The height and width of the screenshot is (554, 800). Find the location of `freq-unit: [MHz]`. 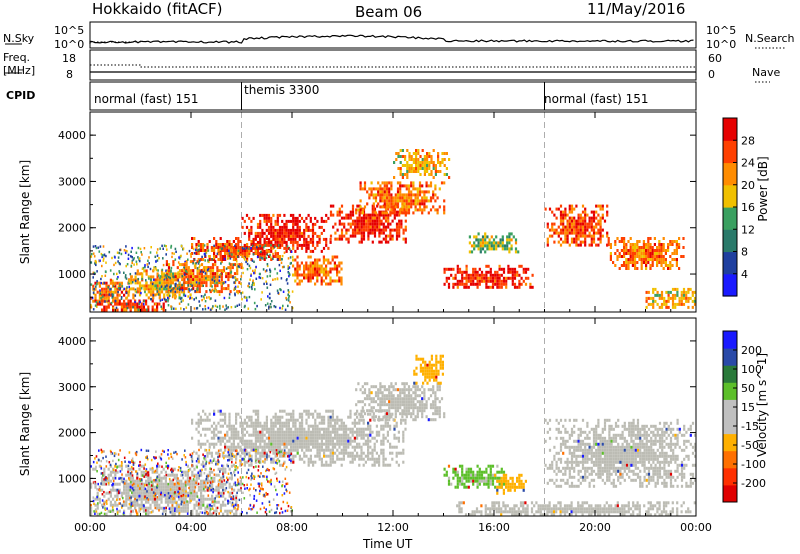

freq-unit: [MHz] is located at coordinates (19, 70).